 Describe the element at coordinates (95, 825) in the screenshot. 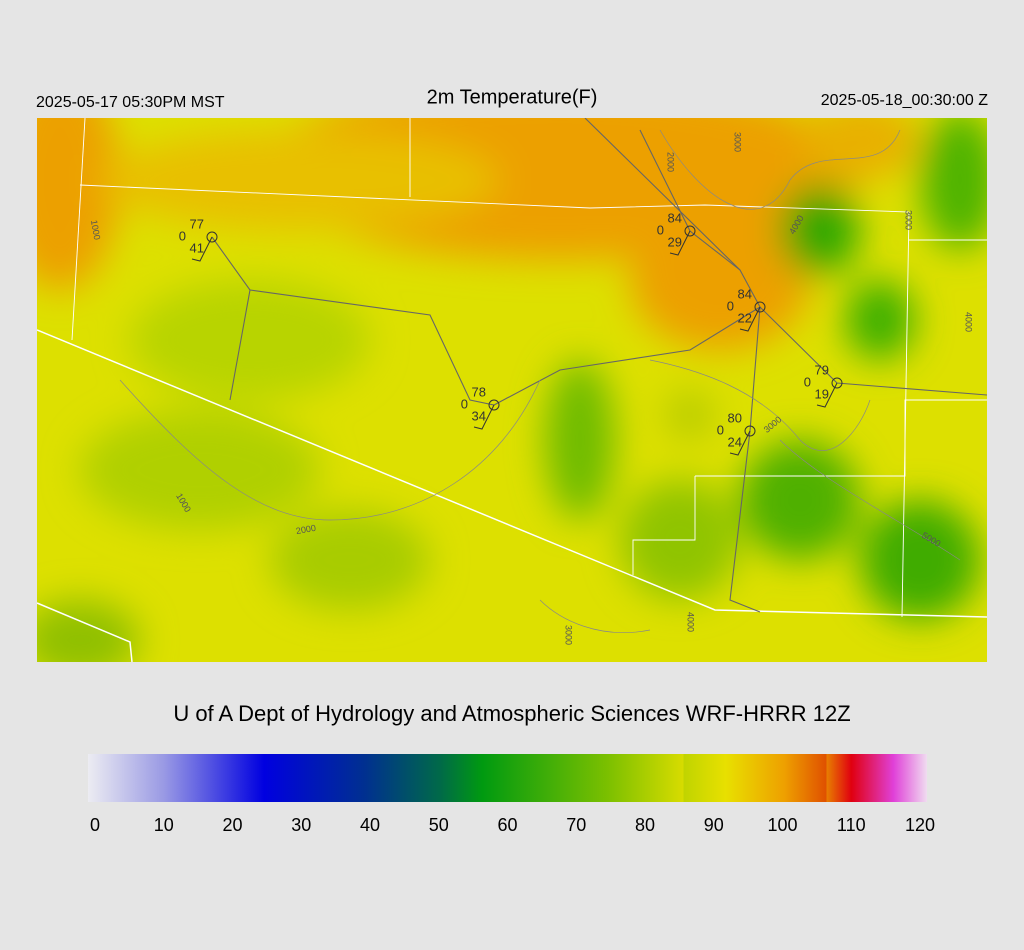

I see `colorbar-tick-label: 0` at that location.